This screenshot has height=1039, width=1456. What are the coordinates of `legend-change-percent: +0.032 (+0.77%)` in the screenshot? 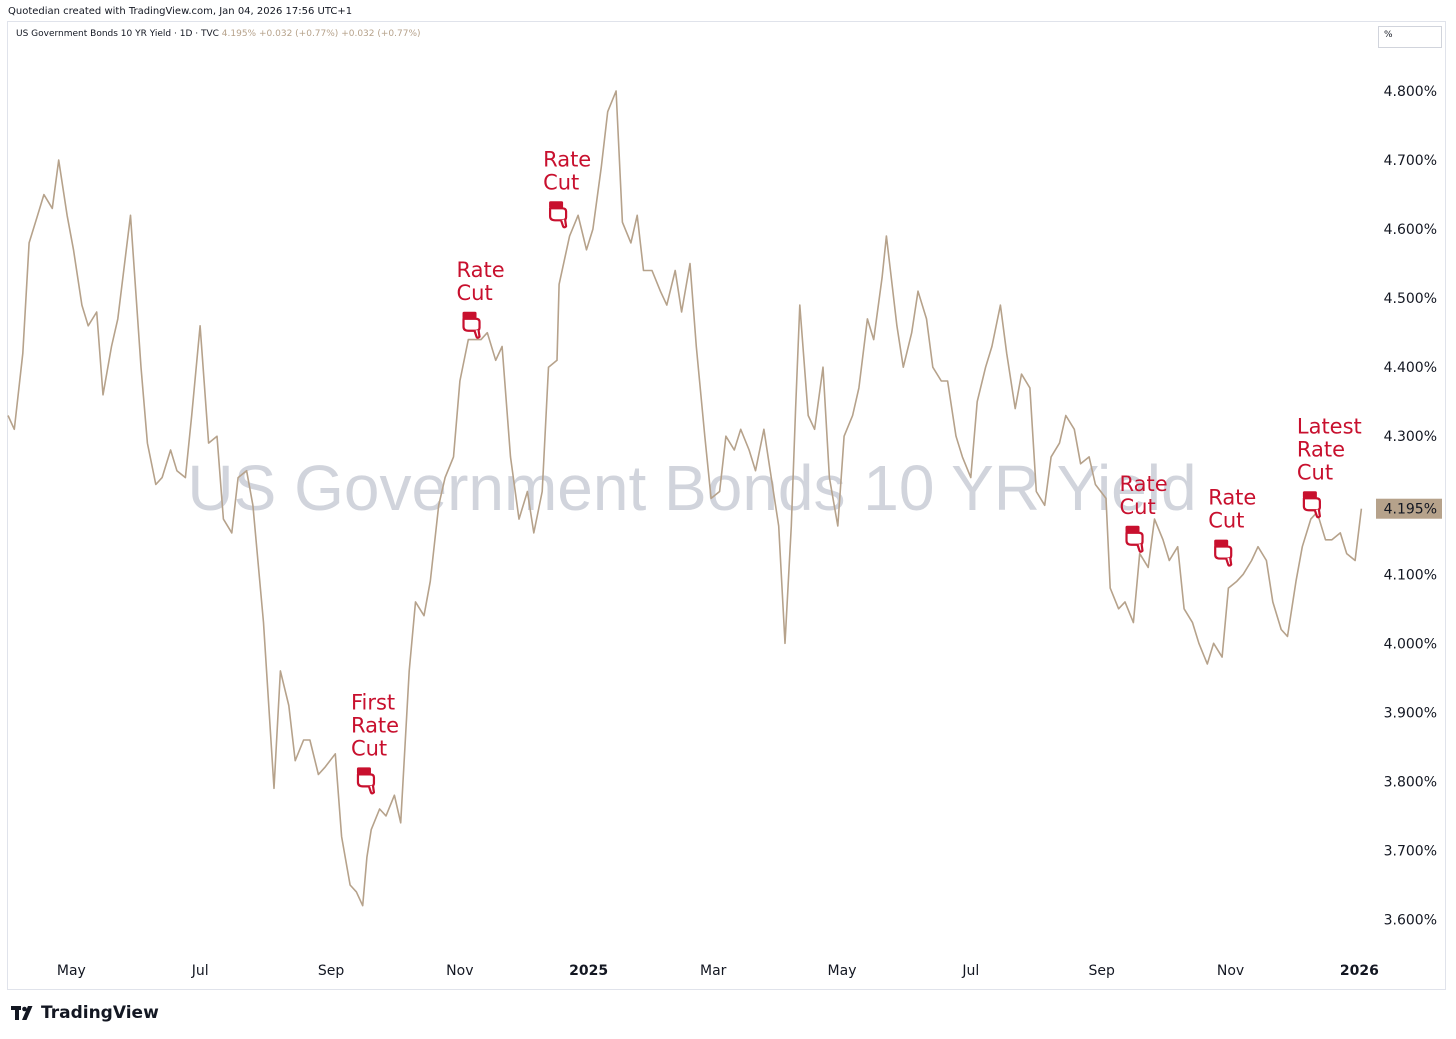 It's located at (381, 34).